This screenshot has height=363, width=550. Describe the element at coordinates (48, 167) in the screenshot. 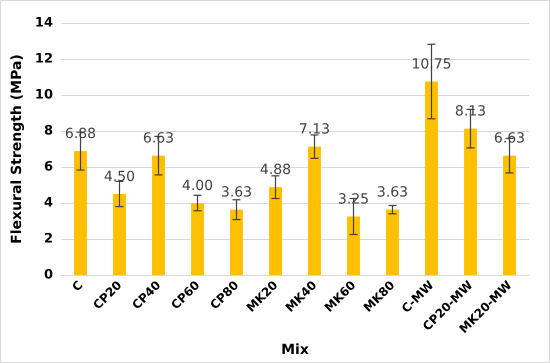

I see `y-tick-label: 6` at that location.